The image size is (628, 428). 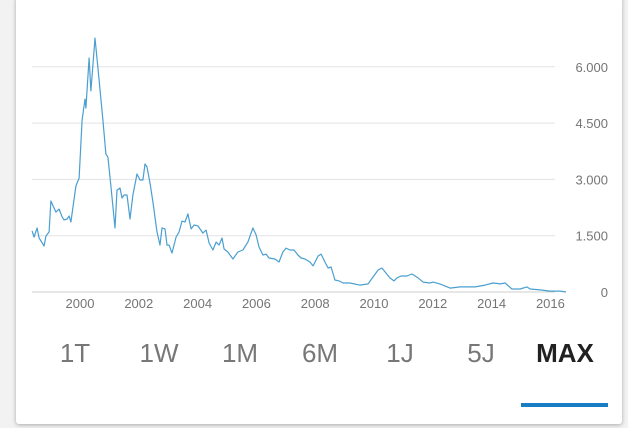 I want to click on y-tick-label: 1.500, so click(x=591, y=236).